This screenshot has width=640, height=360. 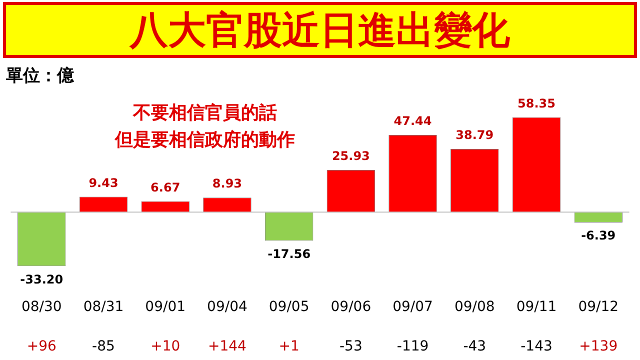 What do you see at coordinates (41, 346) in the screenshot?
I see `text: +96` at bounding box center [41, 346].